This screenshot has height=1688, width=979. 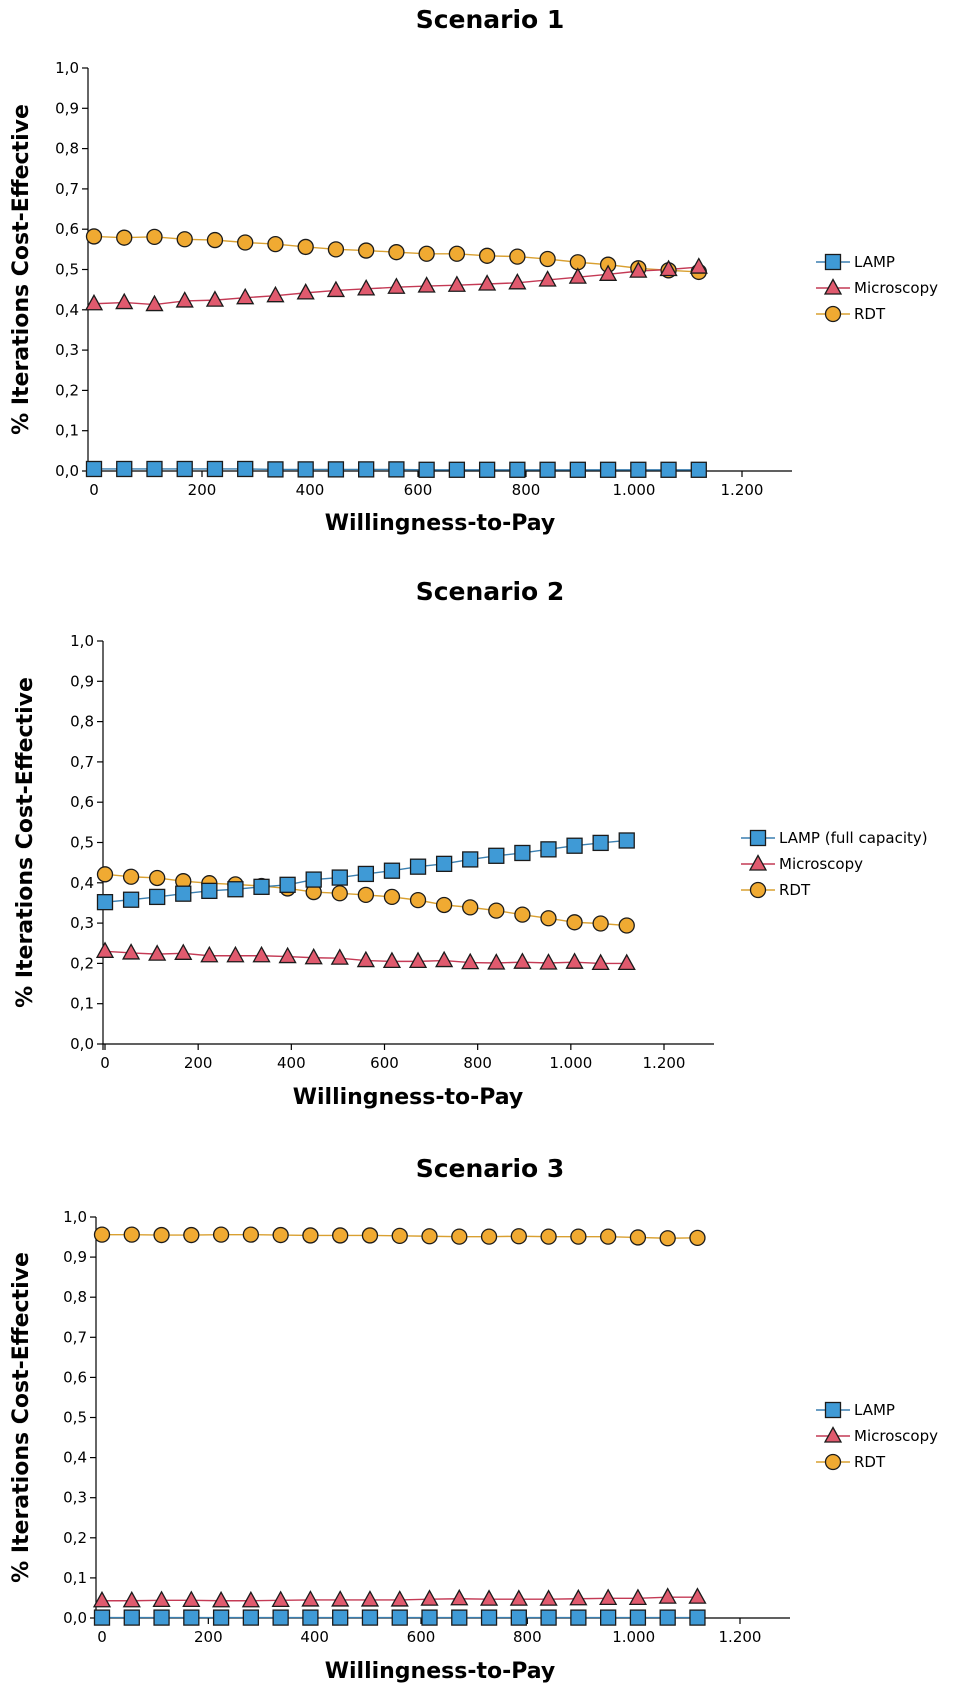 What do you see at coordinates (833, 314) in the screenshot?
I see `legend-marker-rdt` at bounding box center [833, 314].